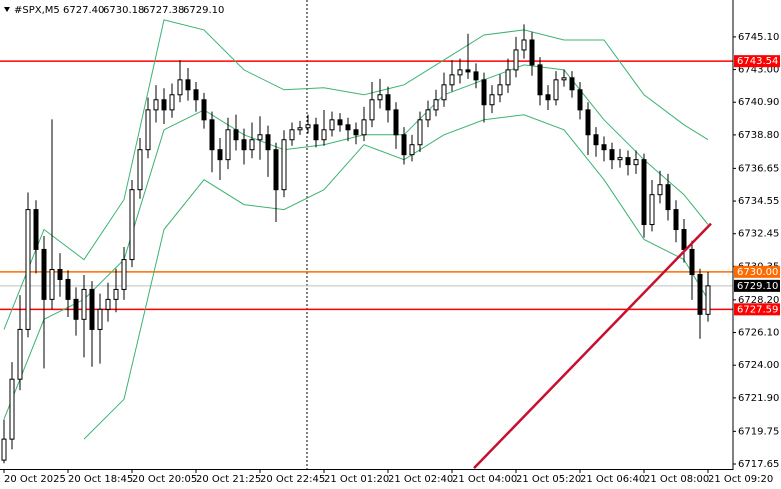  Describe the element at coordinates (548, 479) in the screenshot. I see `x-tick-label: 21 Oct 05:20` at that location.